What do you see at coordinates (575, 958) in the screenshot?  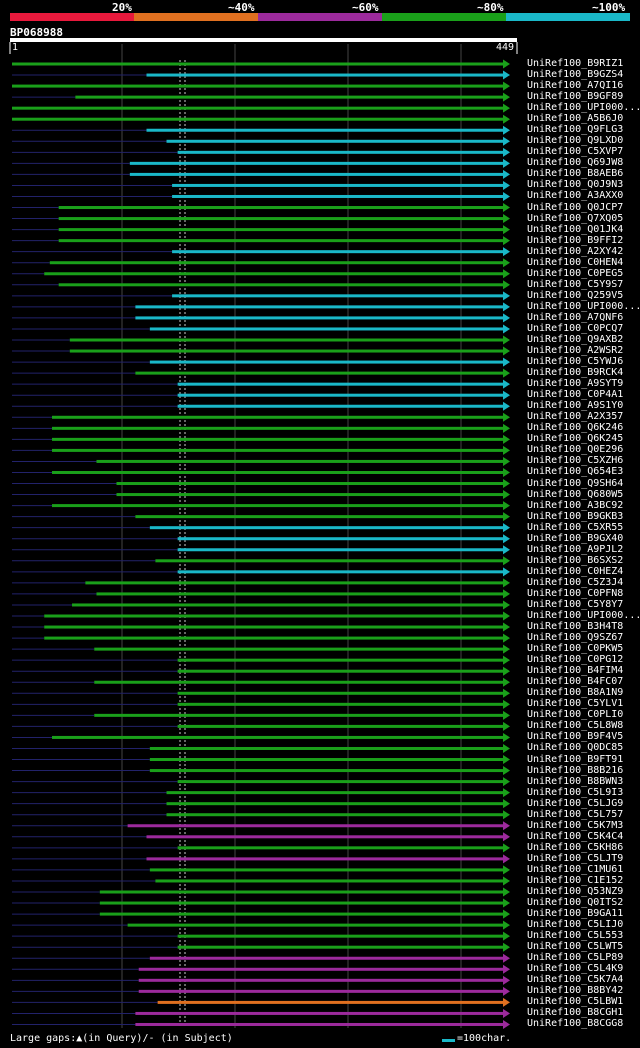 I see `hit-label: UniRef100_C5LP89` at bounding box center [575, 958].